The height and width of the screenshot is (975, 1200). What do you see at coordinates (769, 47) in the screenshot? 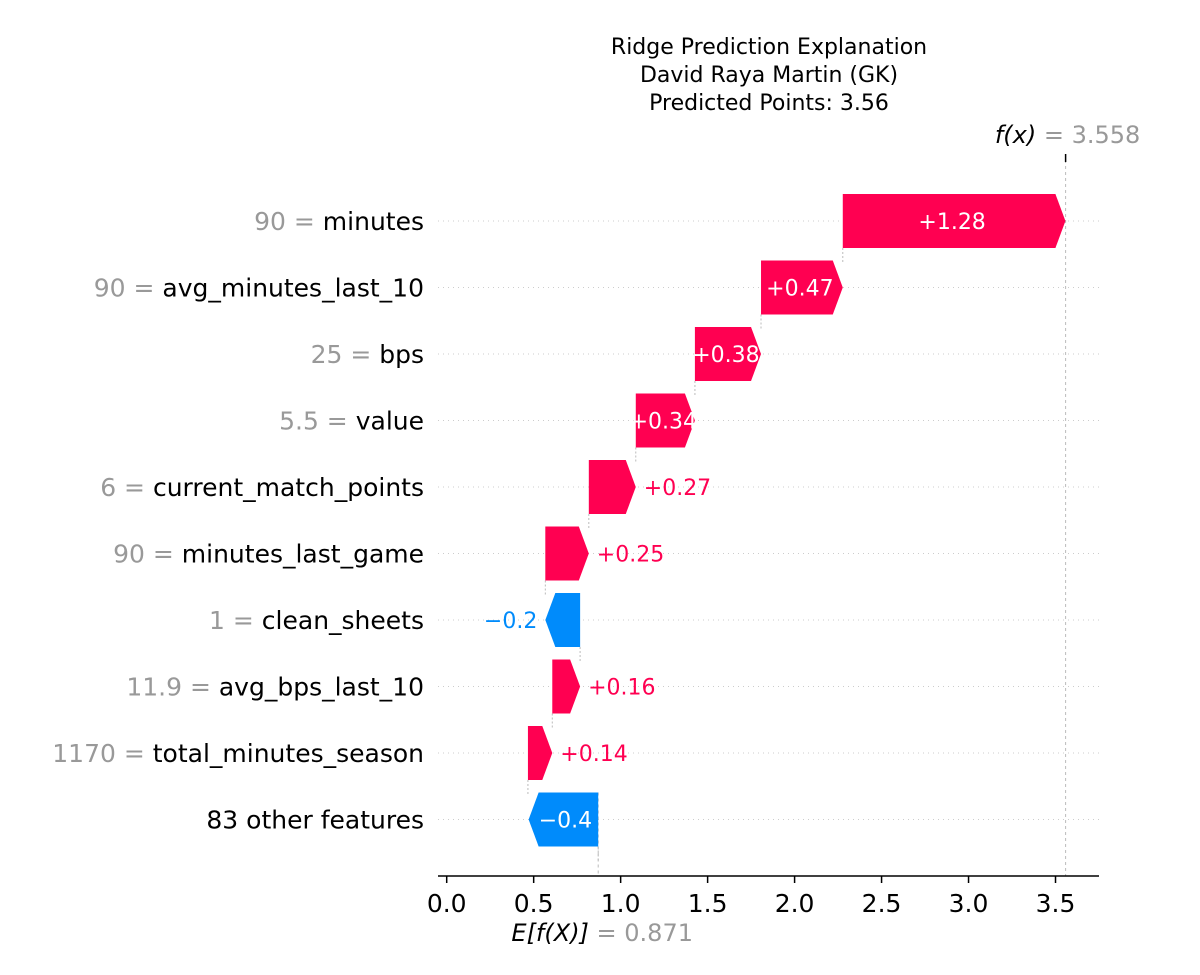
I see `chart-title-line-1: Ridge Prediction Explanation` at bounding box center [769, 47].